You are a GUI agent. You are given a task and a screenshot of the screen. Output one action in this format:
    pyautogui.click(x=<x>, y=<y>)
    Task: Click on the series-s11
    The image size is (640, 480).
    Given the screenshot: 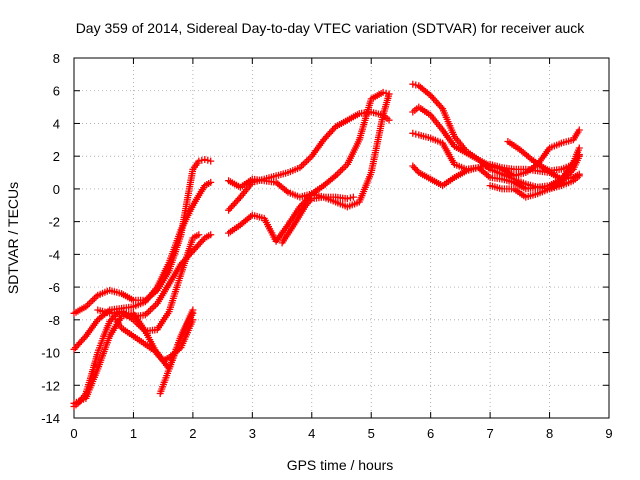 What is the action you would take?
    pyautogui.click(x=317, y=220)
    